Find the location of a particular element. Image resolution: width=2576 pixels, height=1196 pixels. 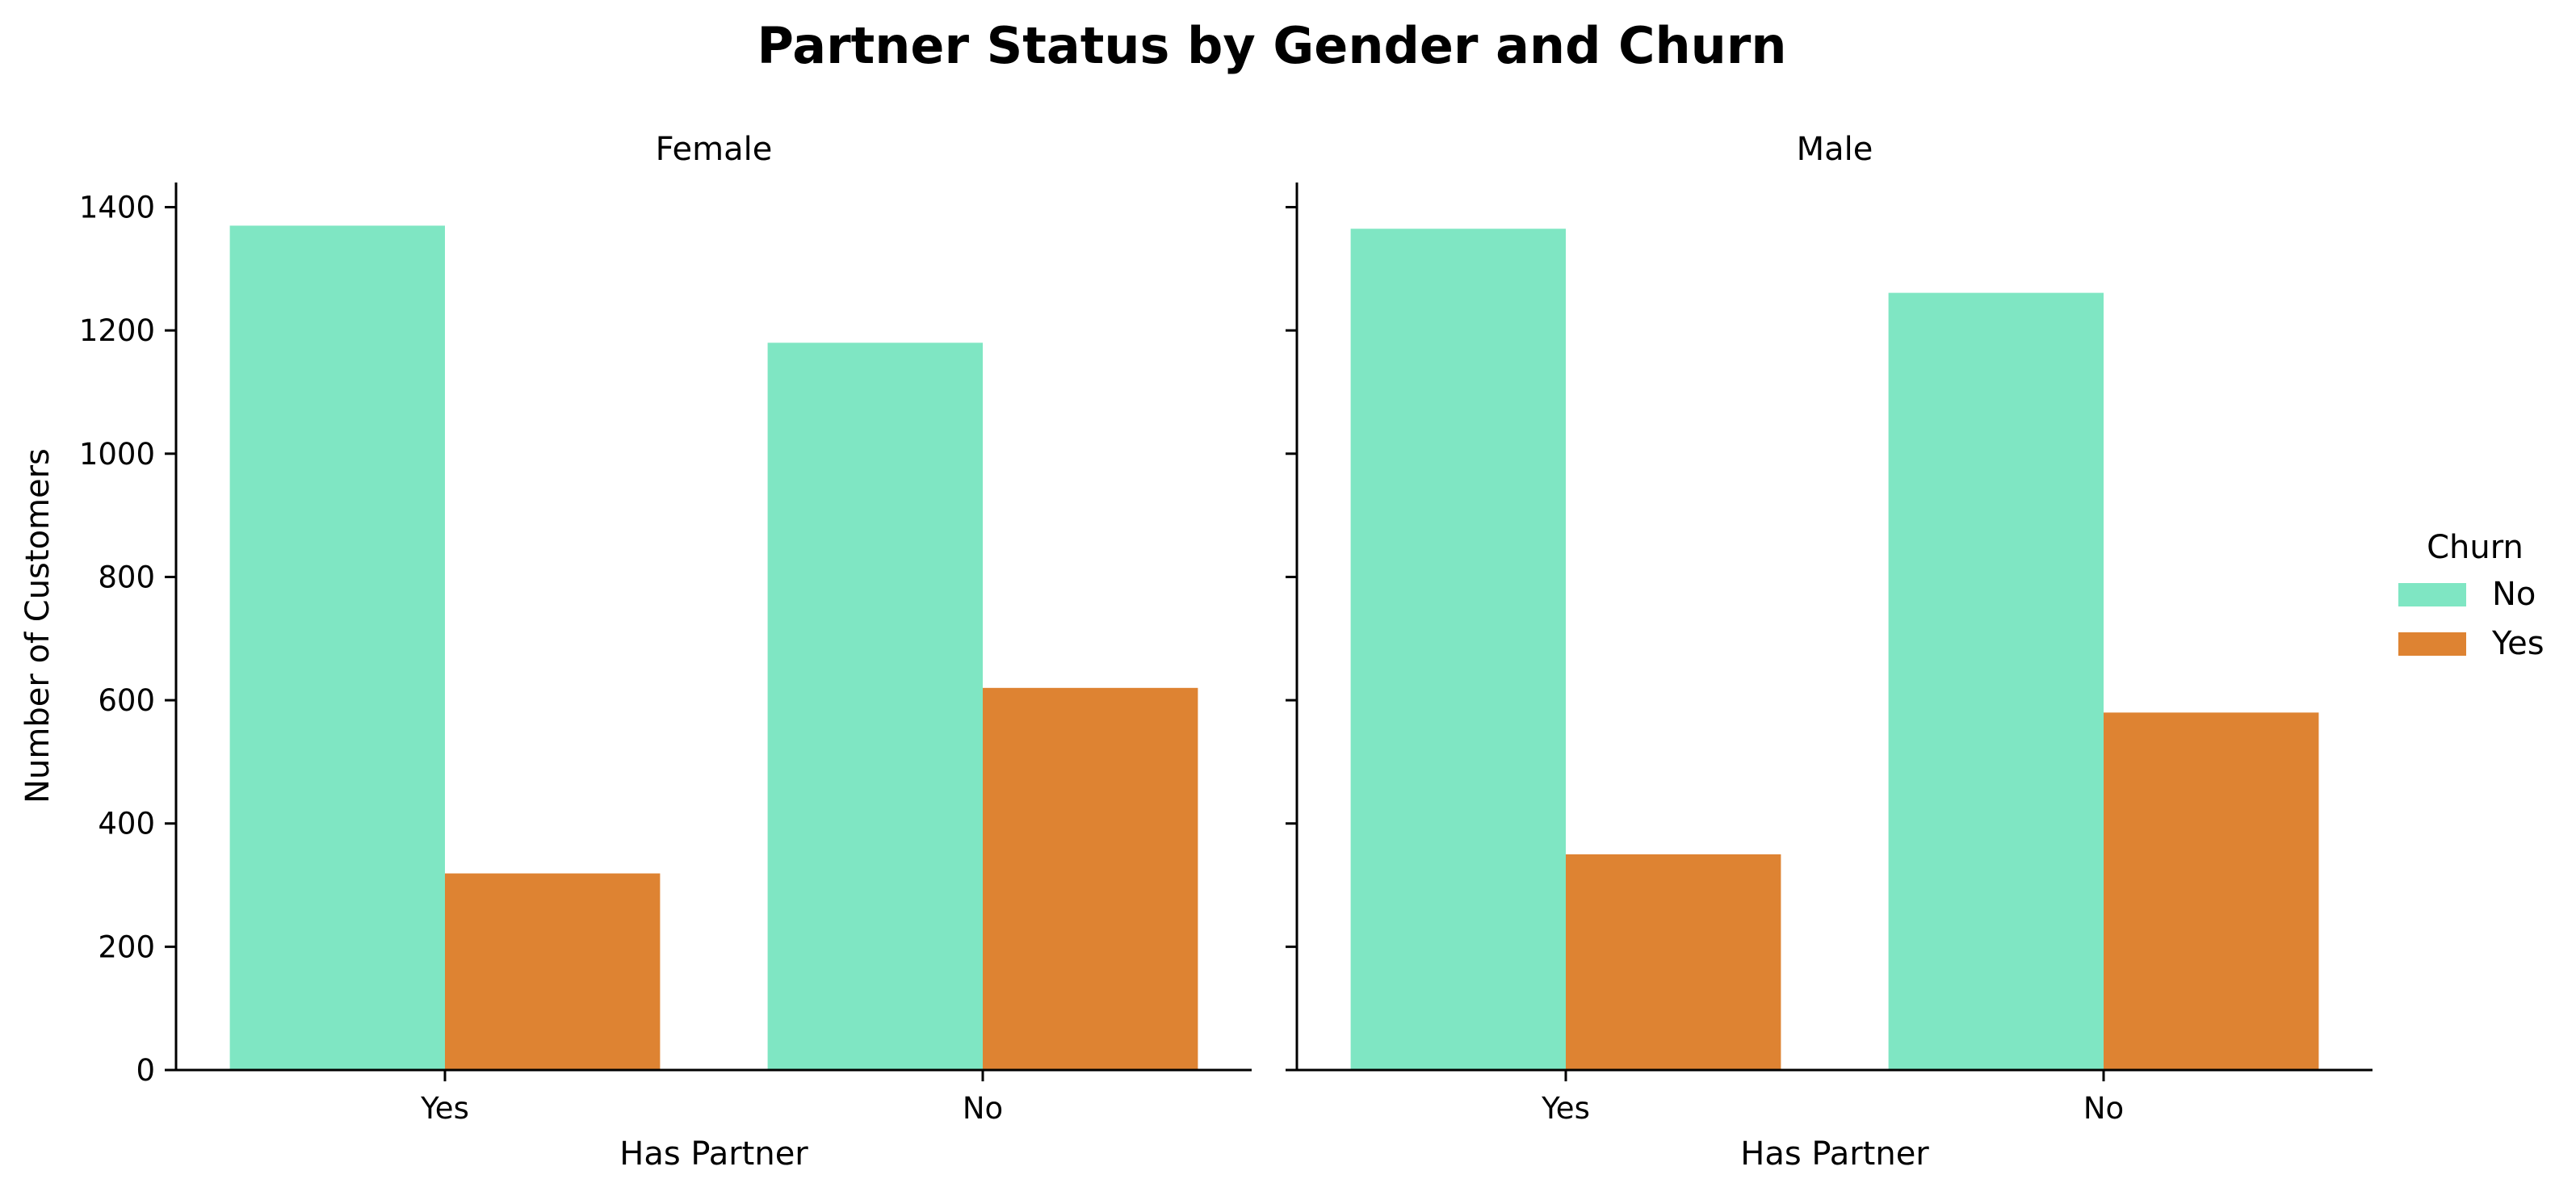

bar-male-partner-yes-churn-no is located at coordinates (1458, 649).